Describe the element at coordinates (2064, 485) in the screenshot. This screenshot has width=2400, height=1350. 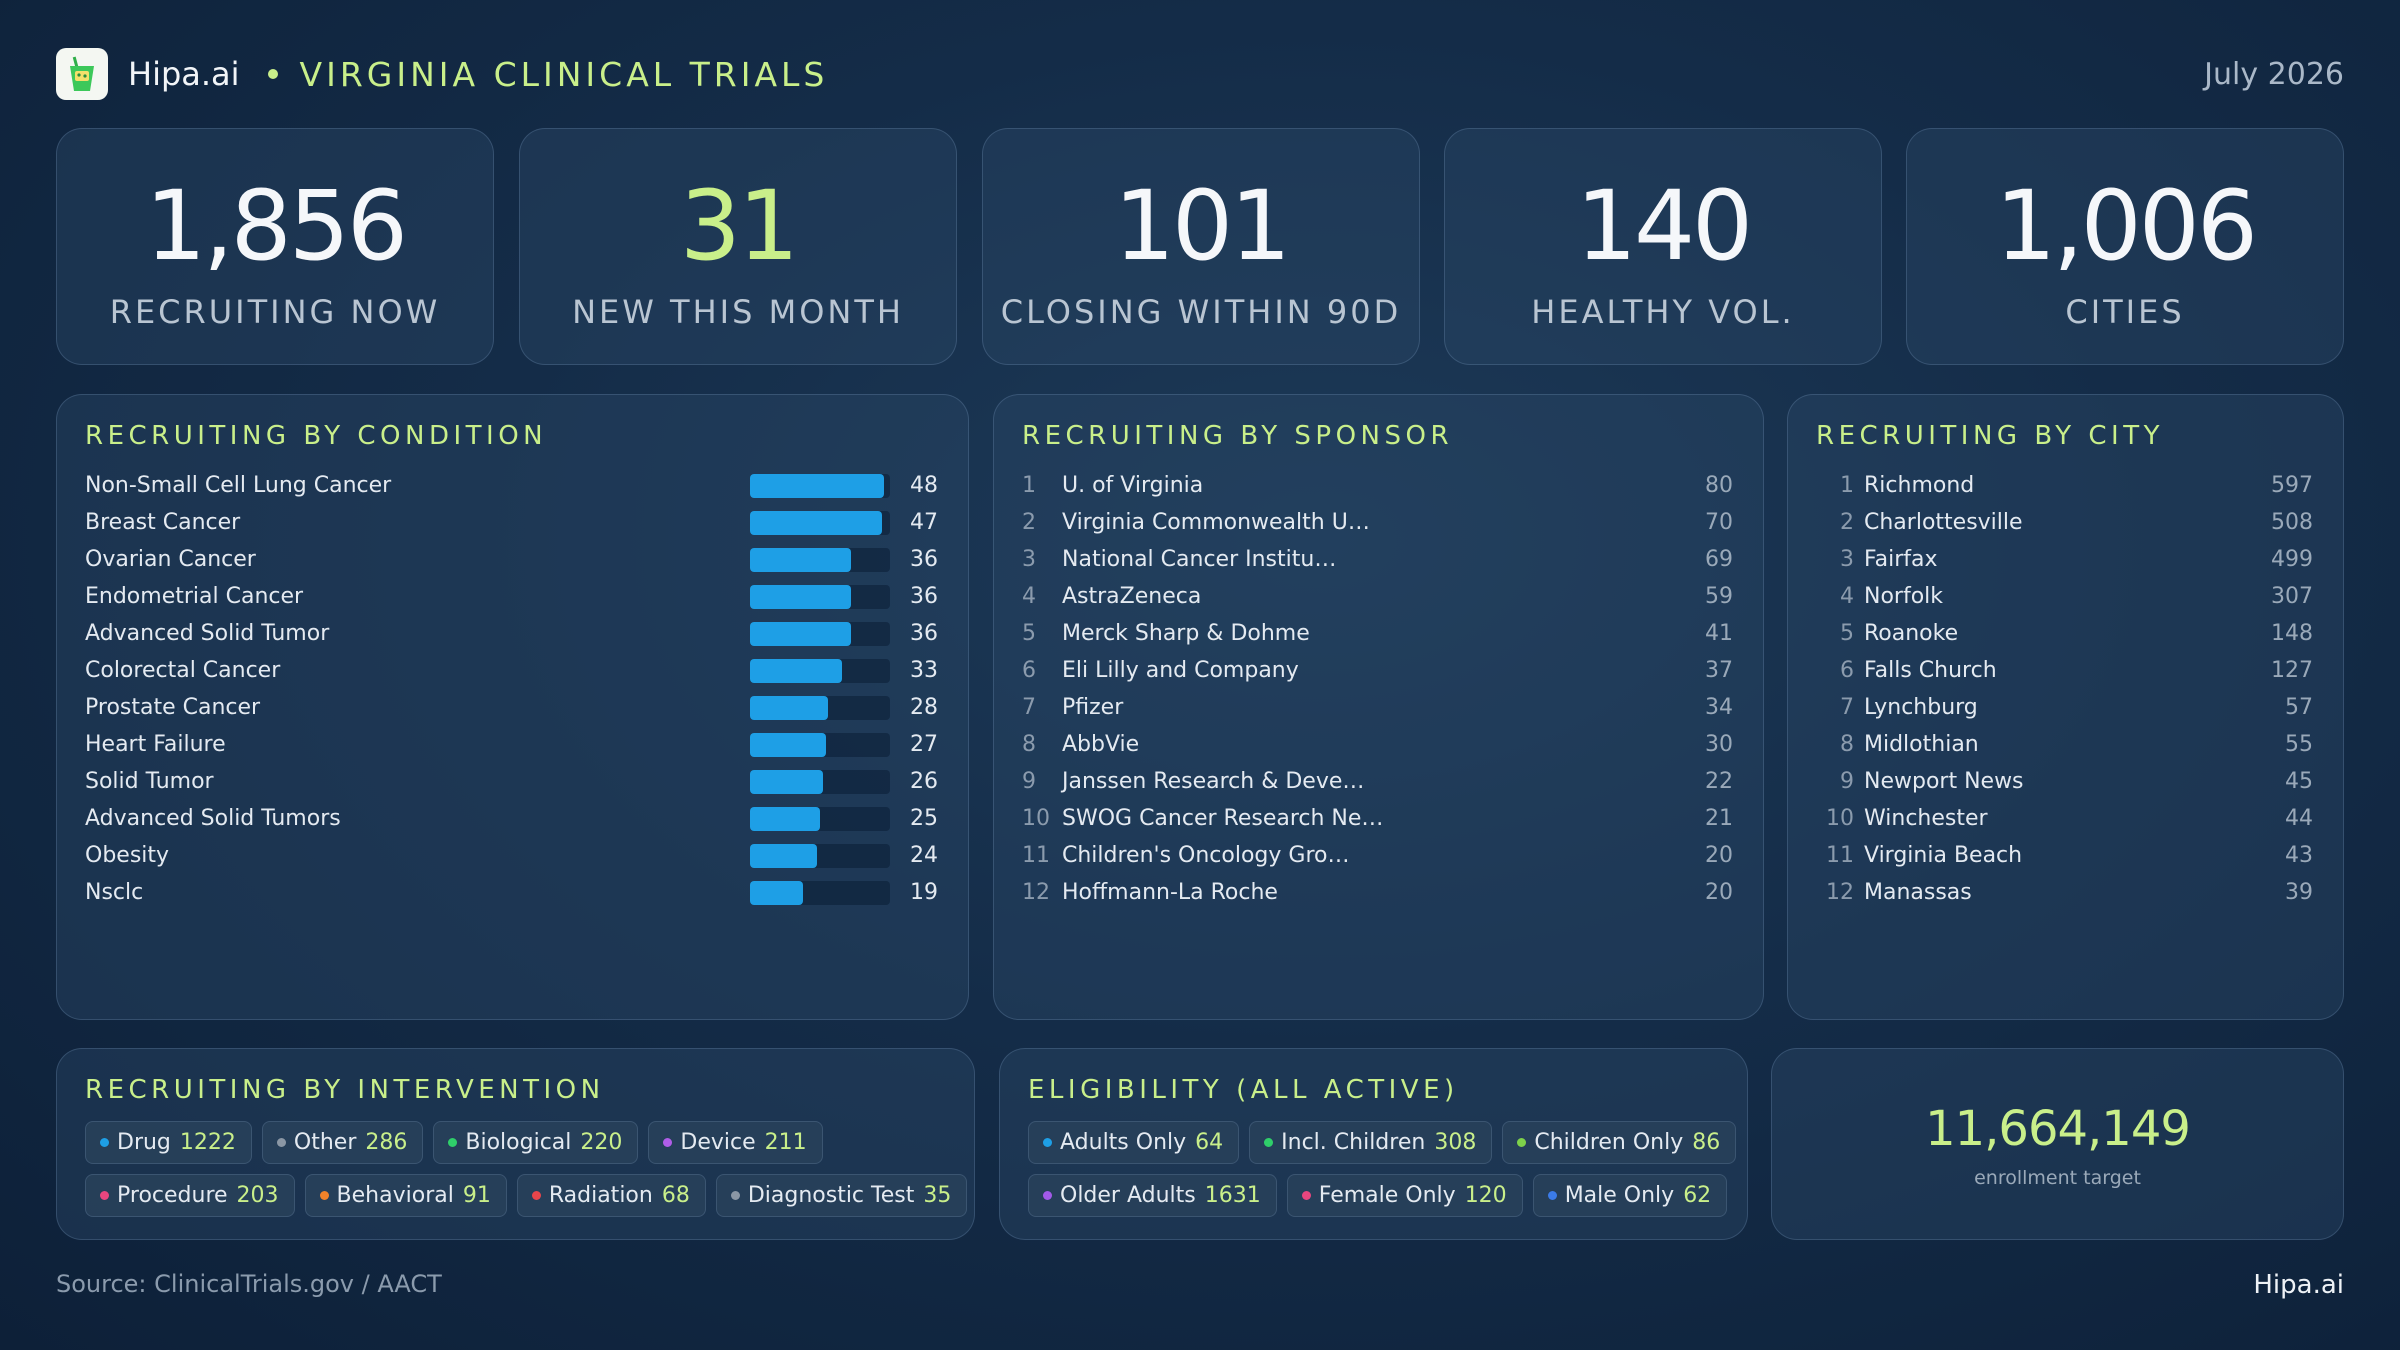
I see `city-row: 1 Richmond 597` at that location.